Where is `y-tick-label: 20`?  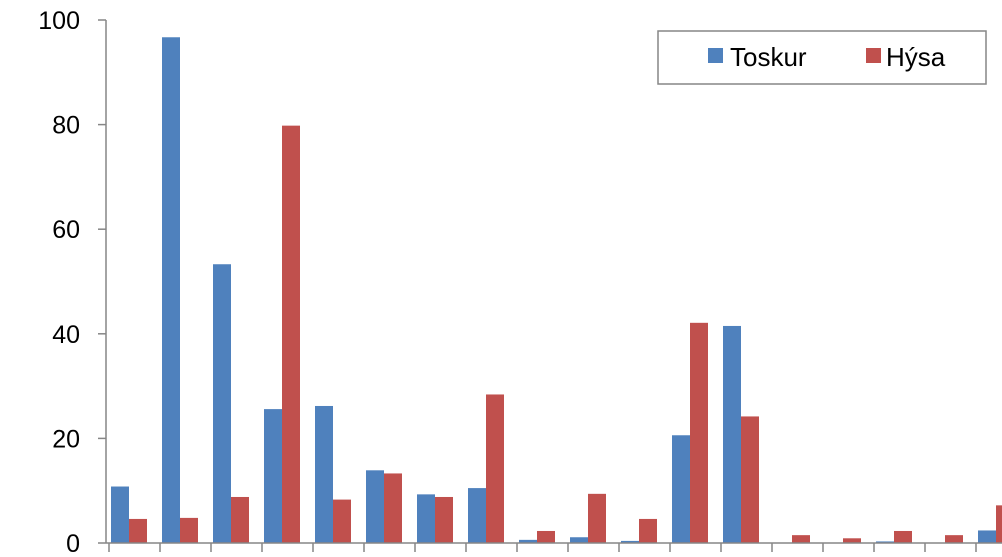
y-tick-label: 20 is located at coordinates (66, 439).